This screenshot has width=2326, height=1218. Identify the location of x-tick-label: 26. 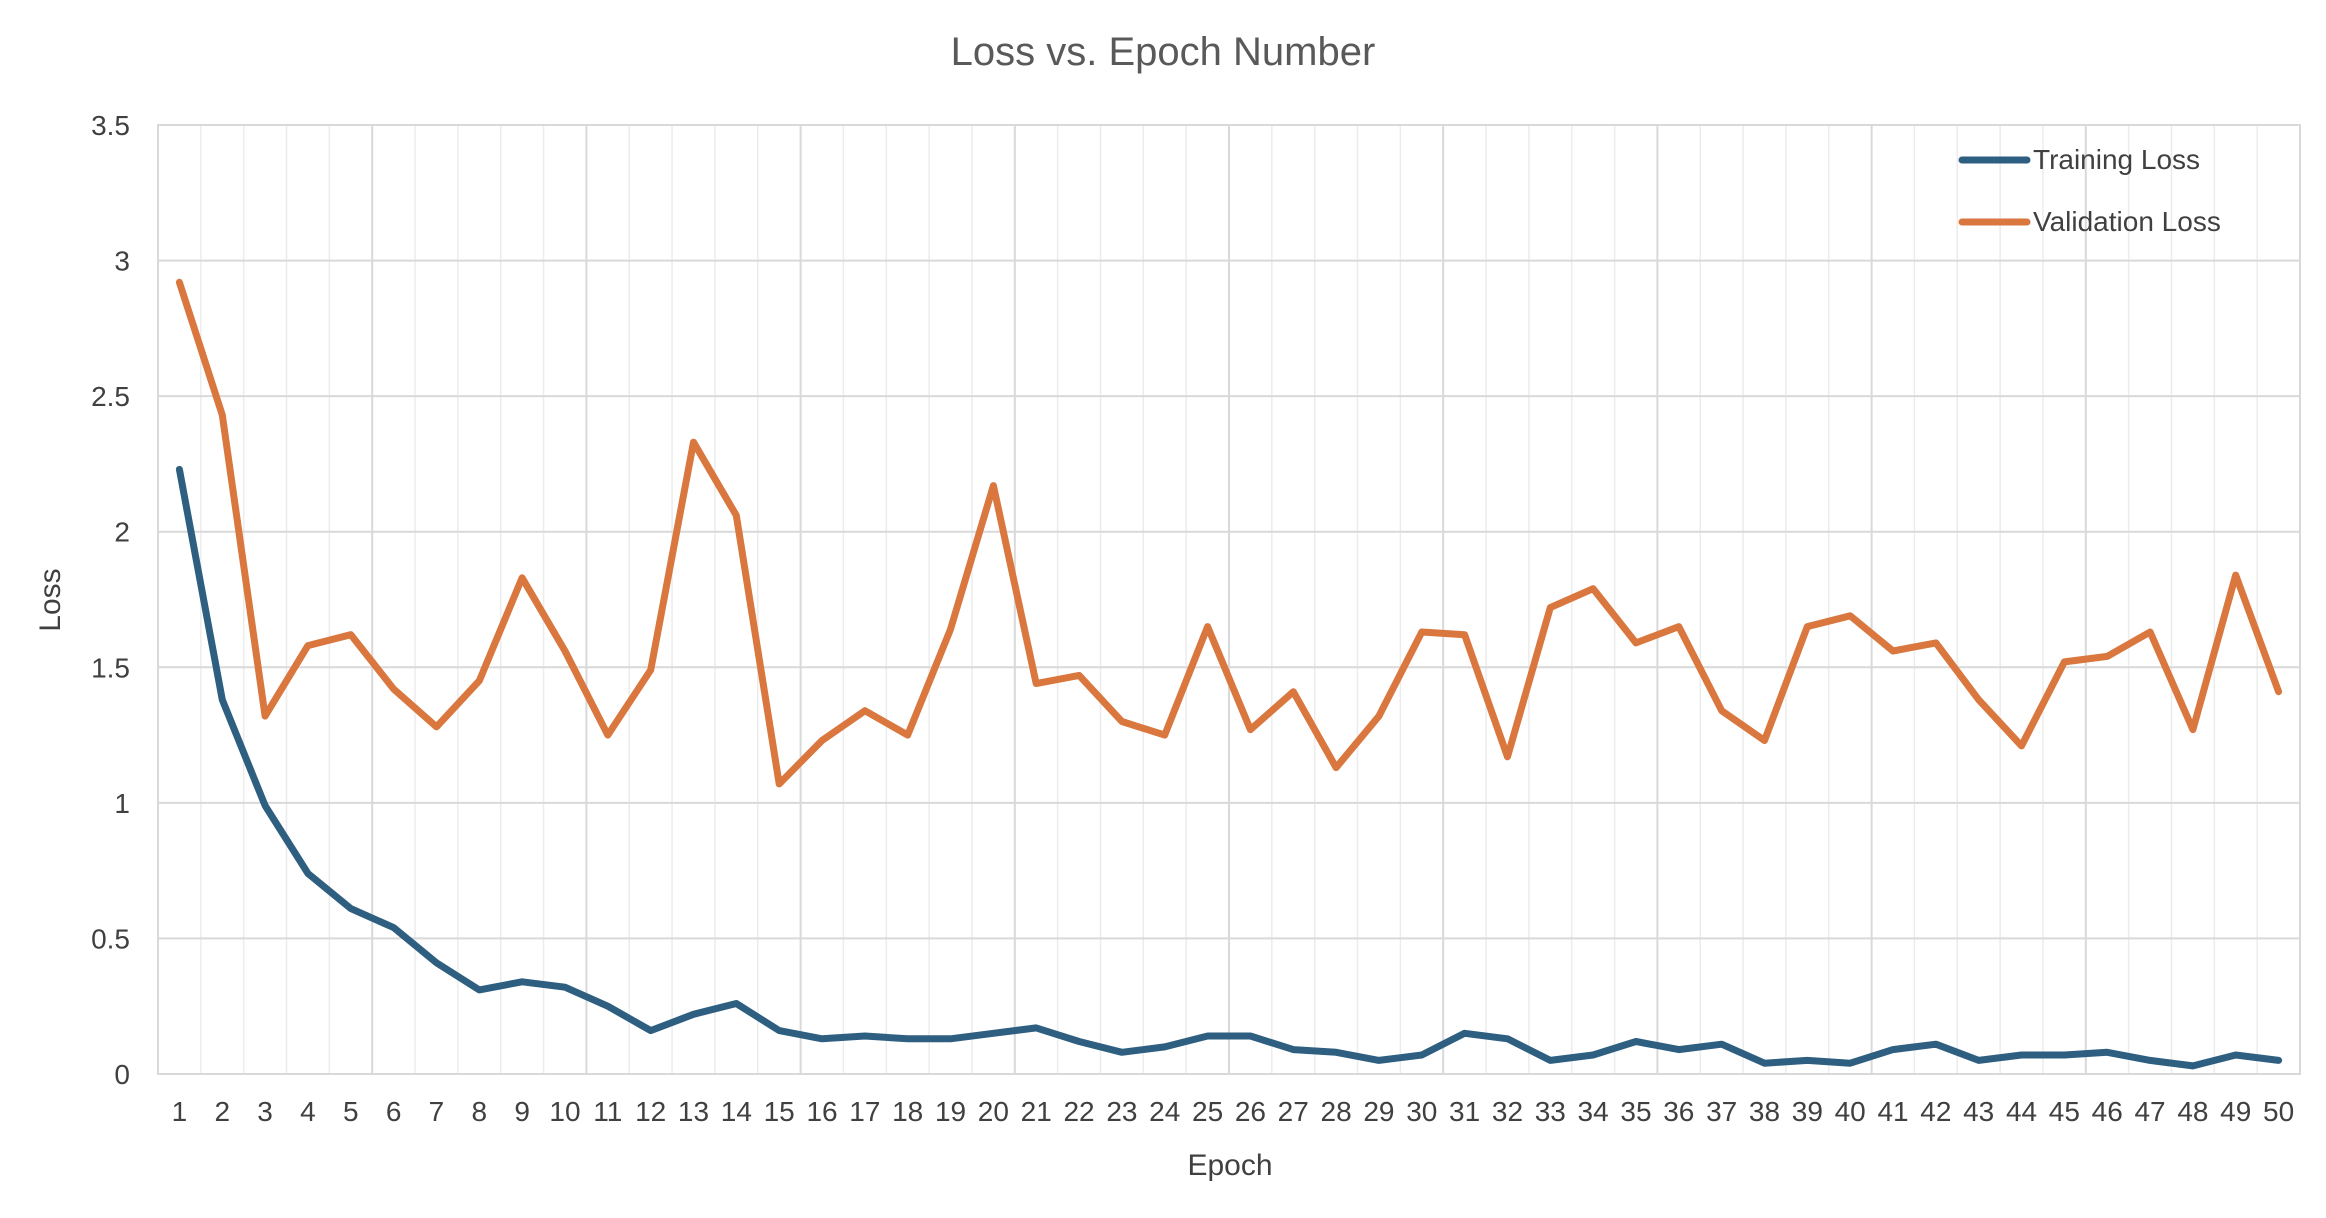
(1250, 1111).